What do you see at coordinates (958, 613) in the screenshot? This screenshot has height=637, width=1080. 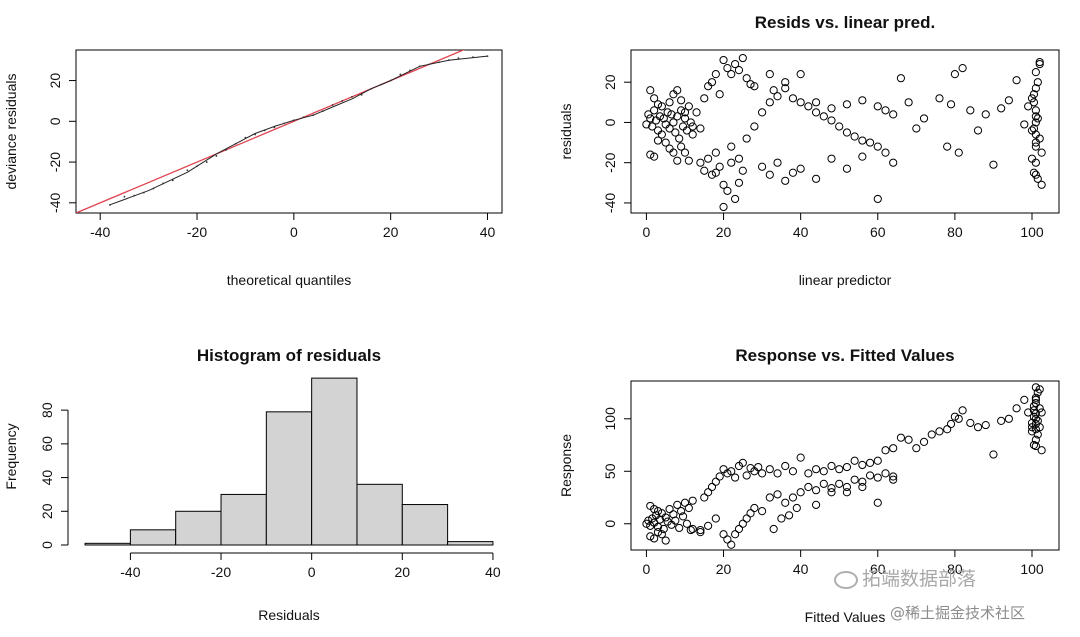 I see `watermark-text-2: @稀土掘金技术社区` at bounding box center [958, 613].